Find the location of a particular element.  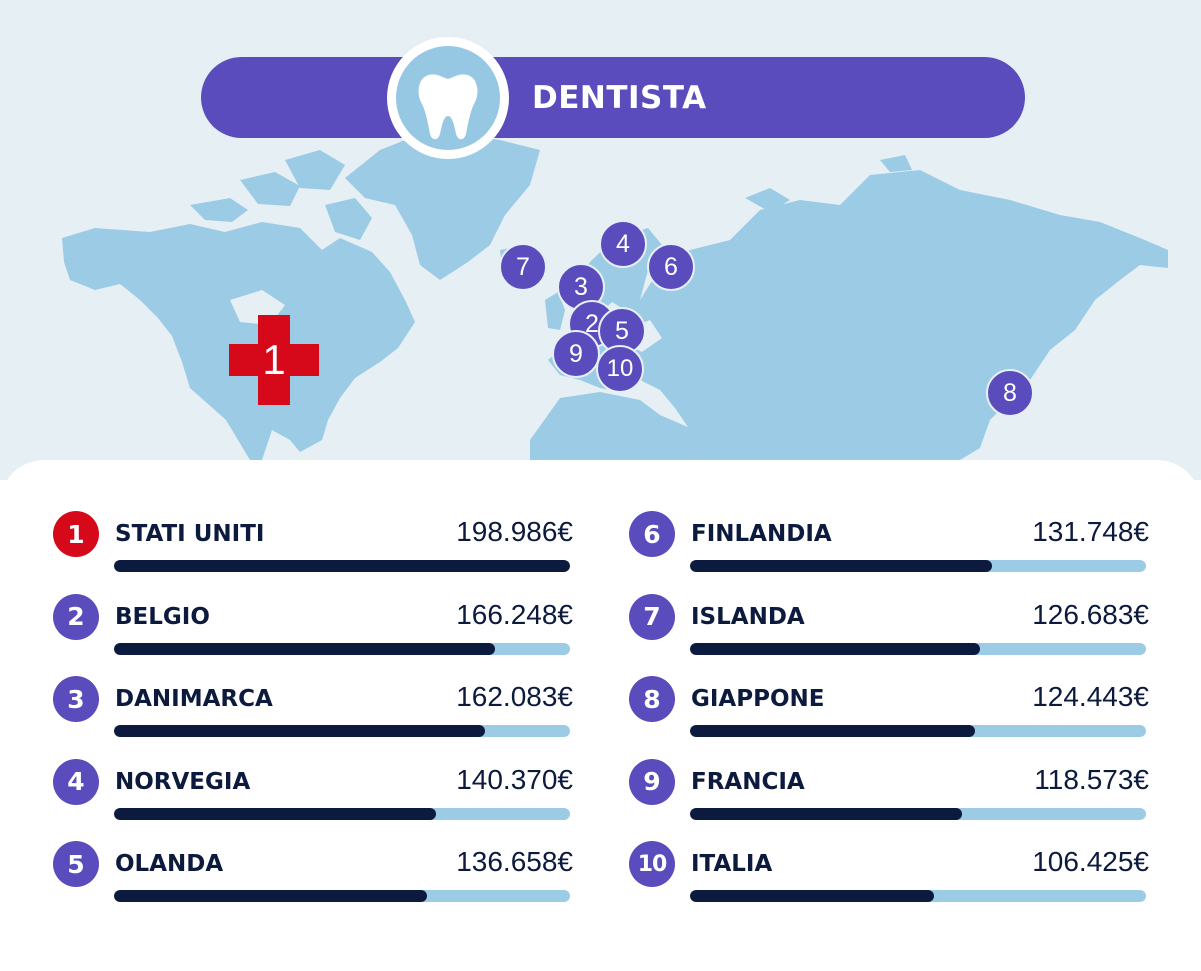

value-label: 106.425€ is located at coordinates (1090, 861).